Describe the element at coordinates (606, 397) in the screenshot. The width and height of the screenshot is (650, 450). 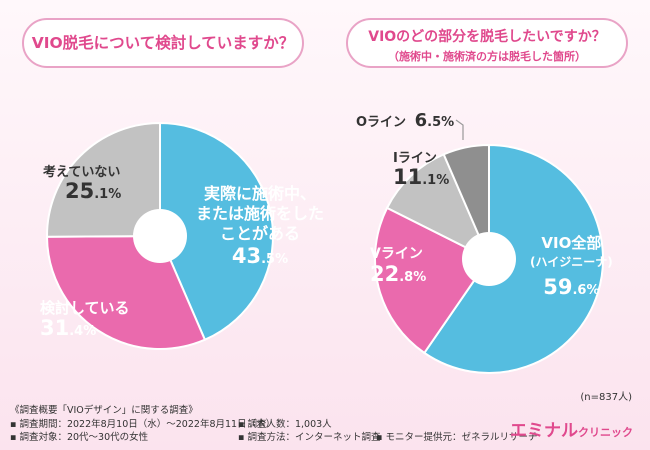
I see `sample-size-note: (n=837人)` at that location.